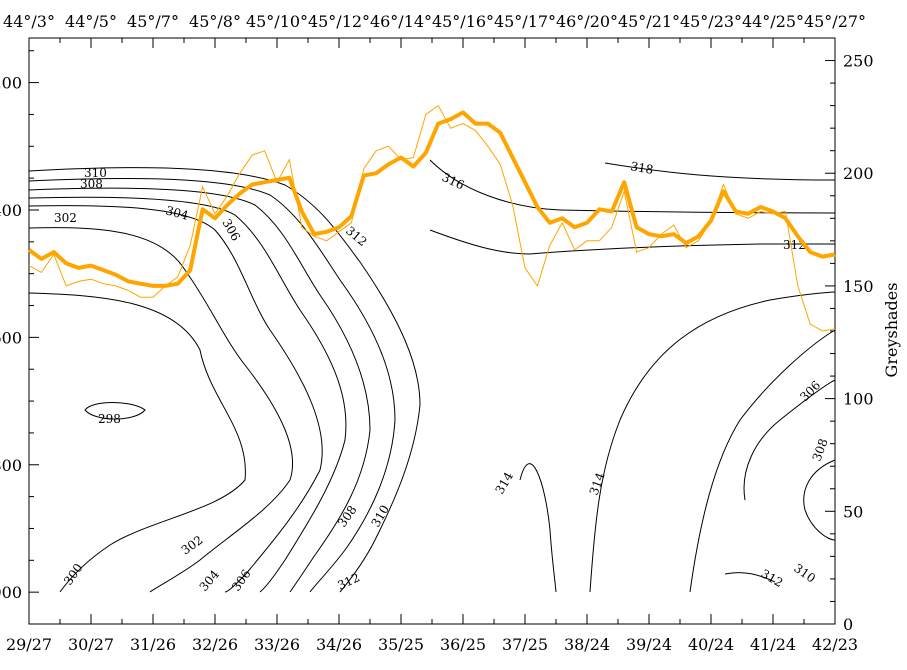 The width and height of the screenshot is (907, 670). Describe the element at coordinates (29, 644) in the screenshot. I see `x-tick-label: 29/27` at that location.